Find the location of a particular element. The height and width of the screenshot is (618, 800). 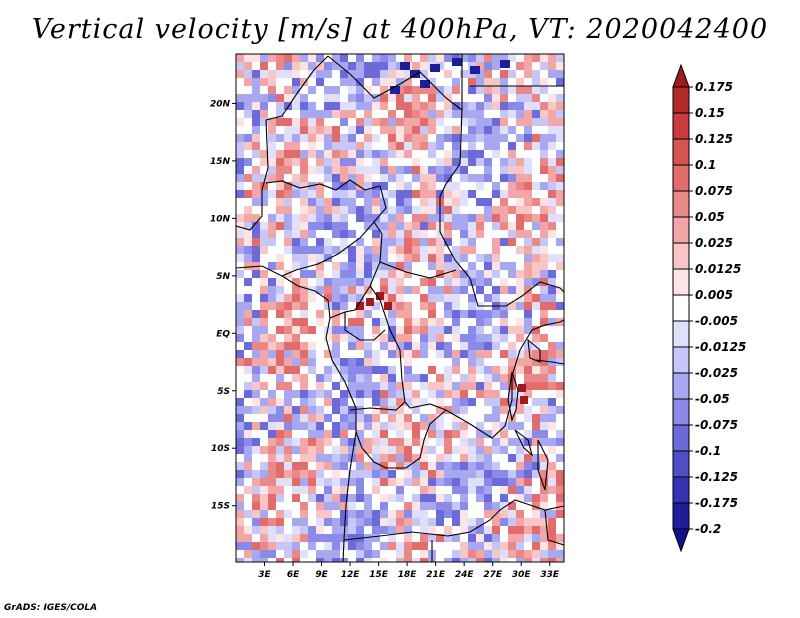

colorbar-label: 0.15 is located at coordinates (710, 113).